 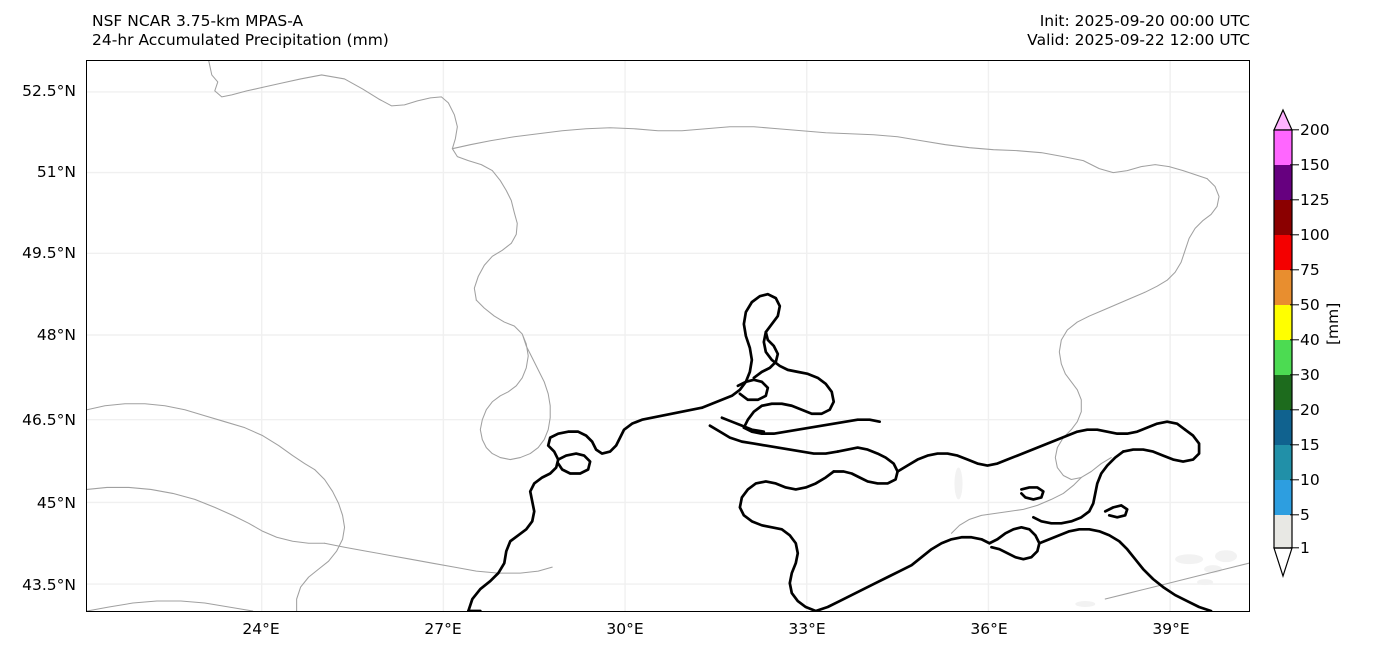 I want to click on colorbar-over-arrow, so click(x=1283, y=119).